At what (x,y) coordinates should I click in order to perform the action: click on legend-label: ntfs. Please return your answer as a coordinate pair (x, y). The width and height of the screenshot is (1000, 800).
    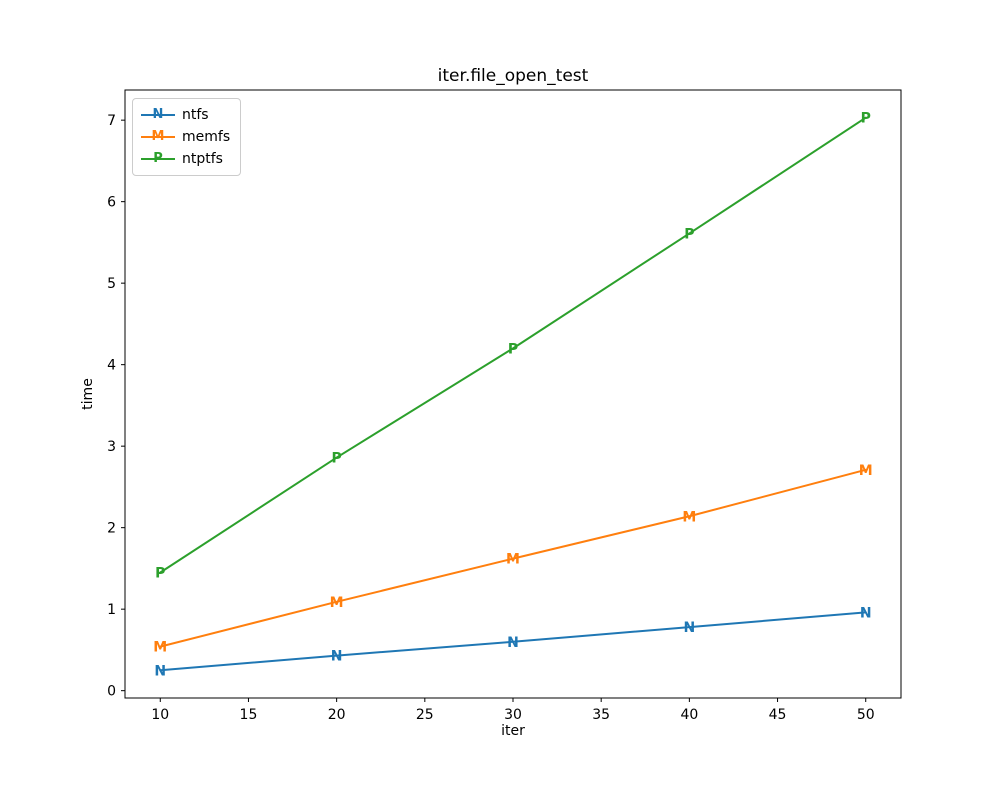
    Looking at the image, I should click on (195, 115).